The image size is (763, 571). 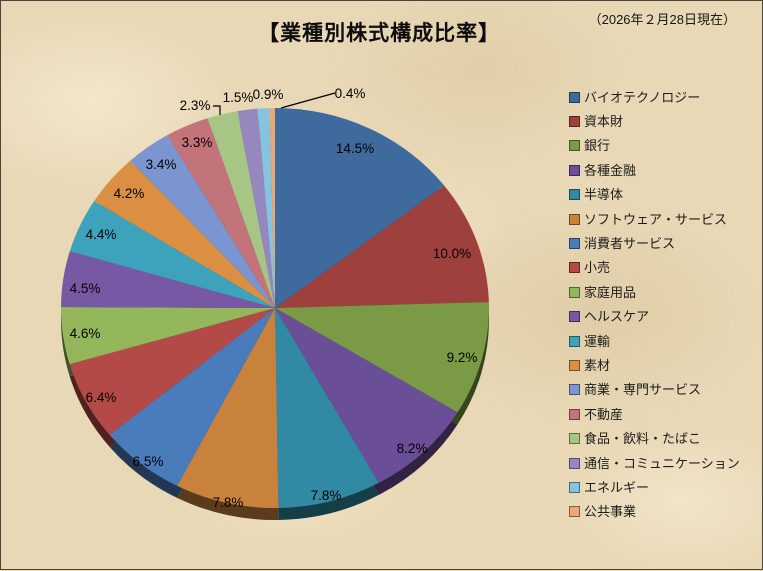 What do you see at coordinates (630, 244) in the screenshot?
I see `legend-label: 消費者サービス` at bounding box center [630, 244].